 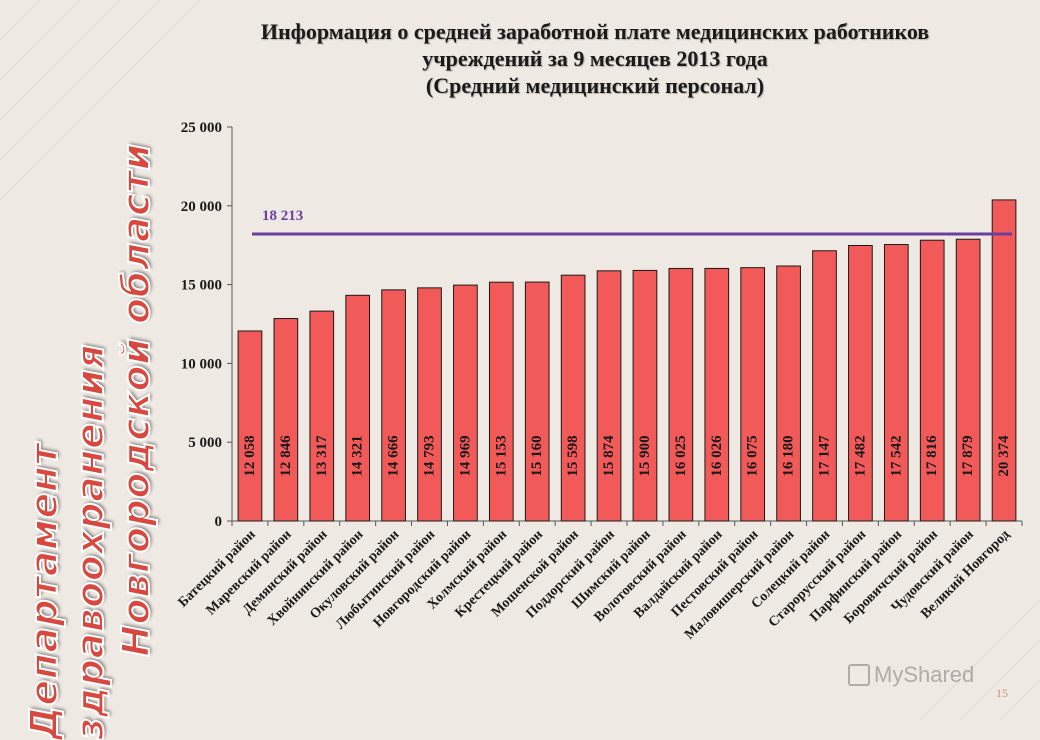 What do you see at coordinates (896, 455) in the screenshot?
I see `bar-value-label: 17 542` at bounding box center [896, 455].